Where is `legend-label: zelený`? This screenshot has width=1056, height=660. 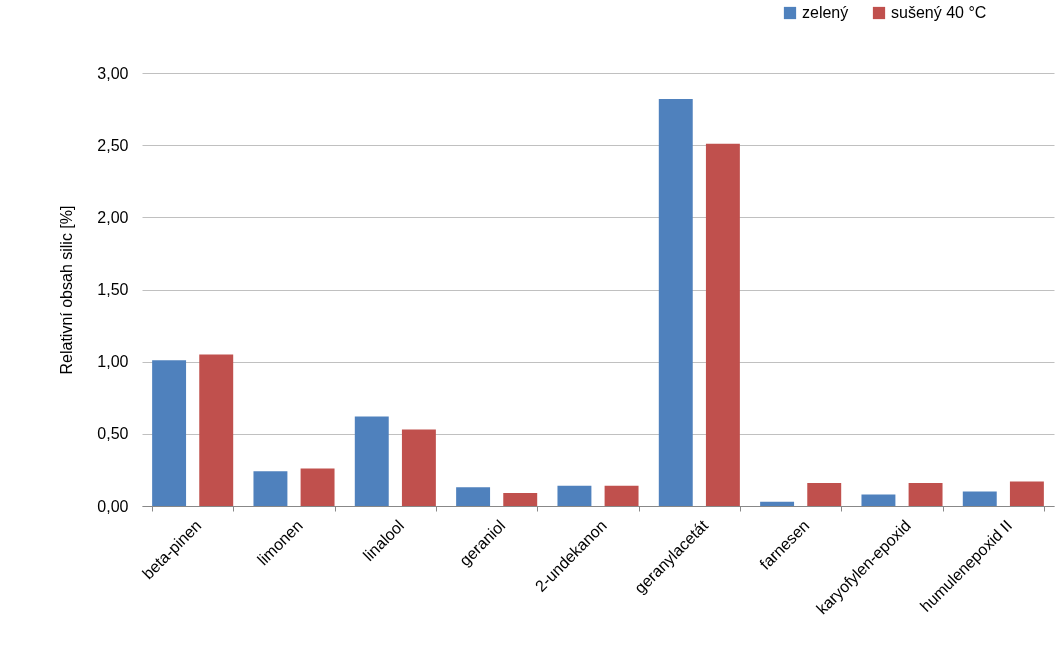 legend-label: zelený is located at coordinates (825, 12).